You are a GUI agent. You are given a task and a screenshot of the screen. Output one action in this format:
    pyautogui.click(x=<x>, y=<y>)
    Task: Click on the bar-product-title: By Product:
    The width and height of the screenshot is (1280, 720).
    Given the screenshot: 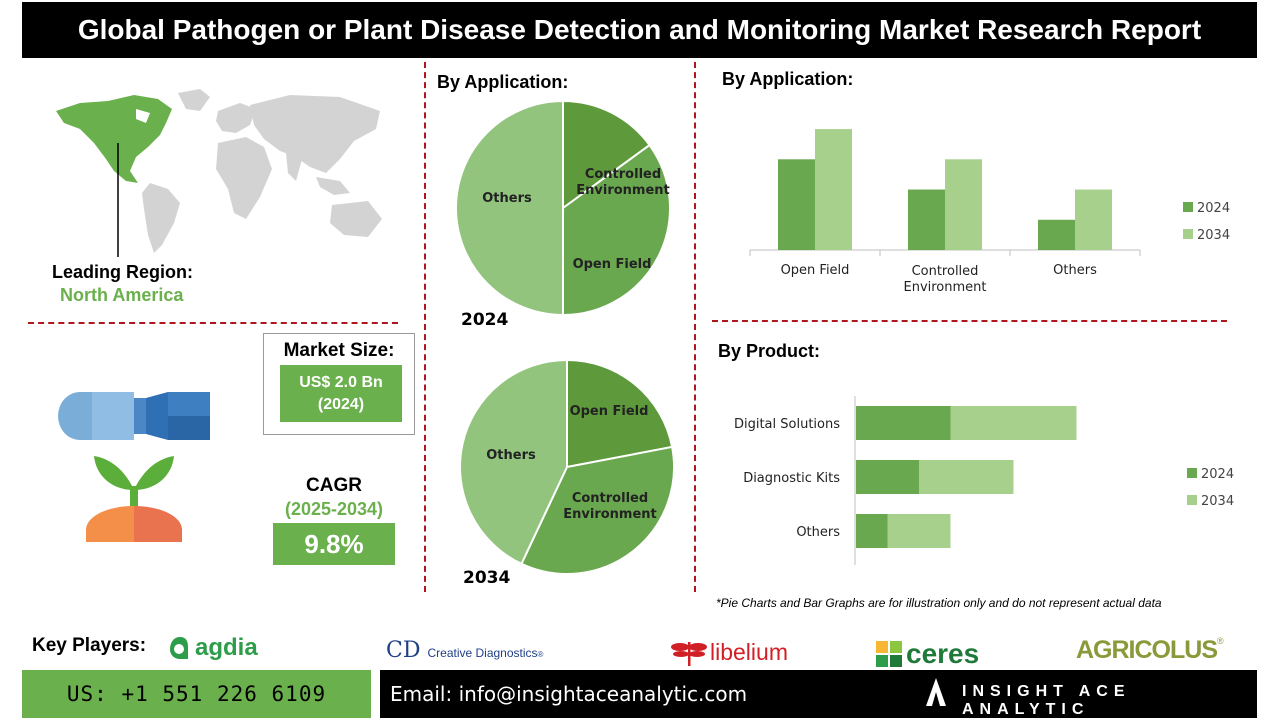 What is the action you would take?
    pyautogui.click(x=769, y=351)
    